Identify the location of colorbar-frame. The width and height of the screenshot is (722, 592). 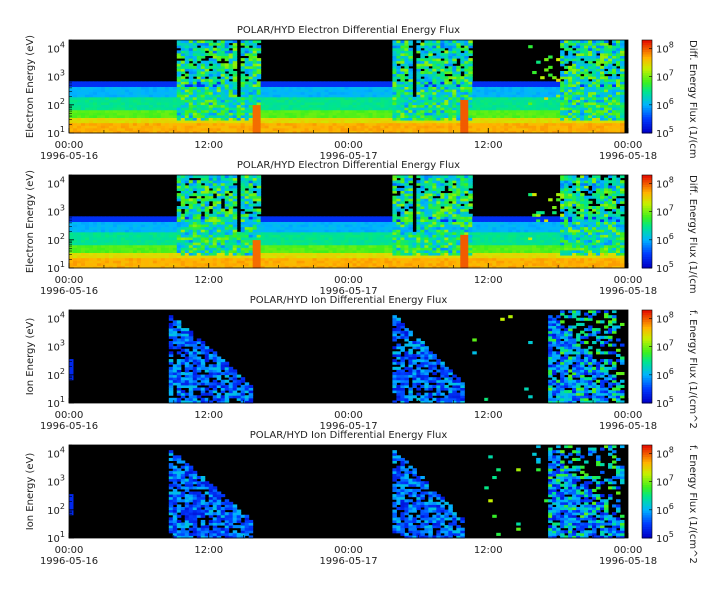
(647, 86).